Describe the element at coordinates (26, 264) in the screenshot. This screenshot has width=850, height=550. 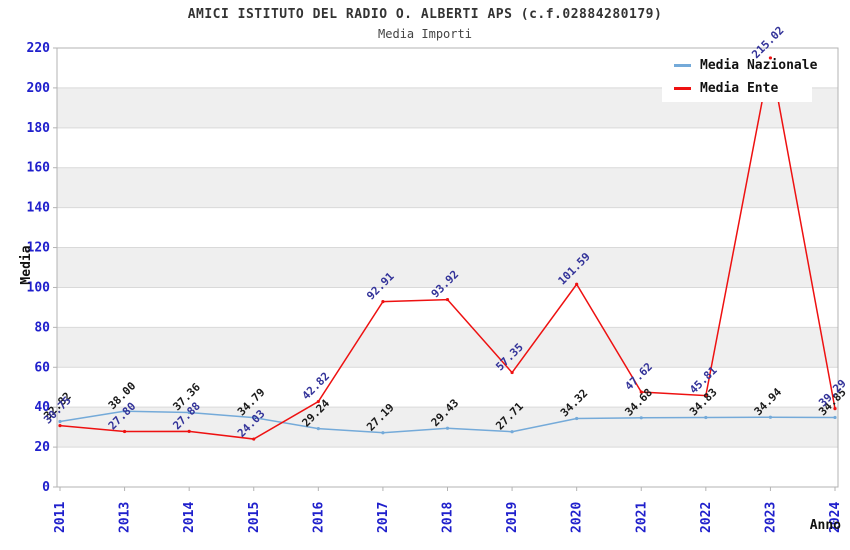
I see `y-axis-title: Media` at that location.